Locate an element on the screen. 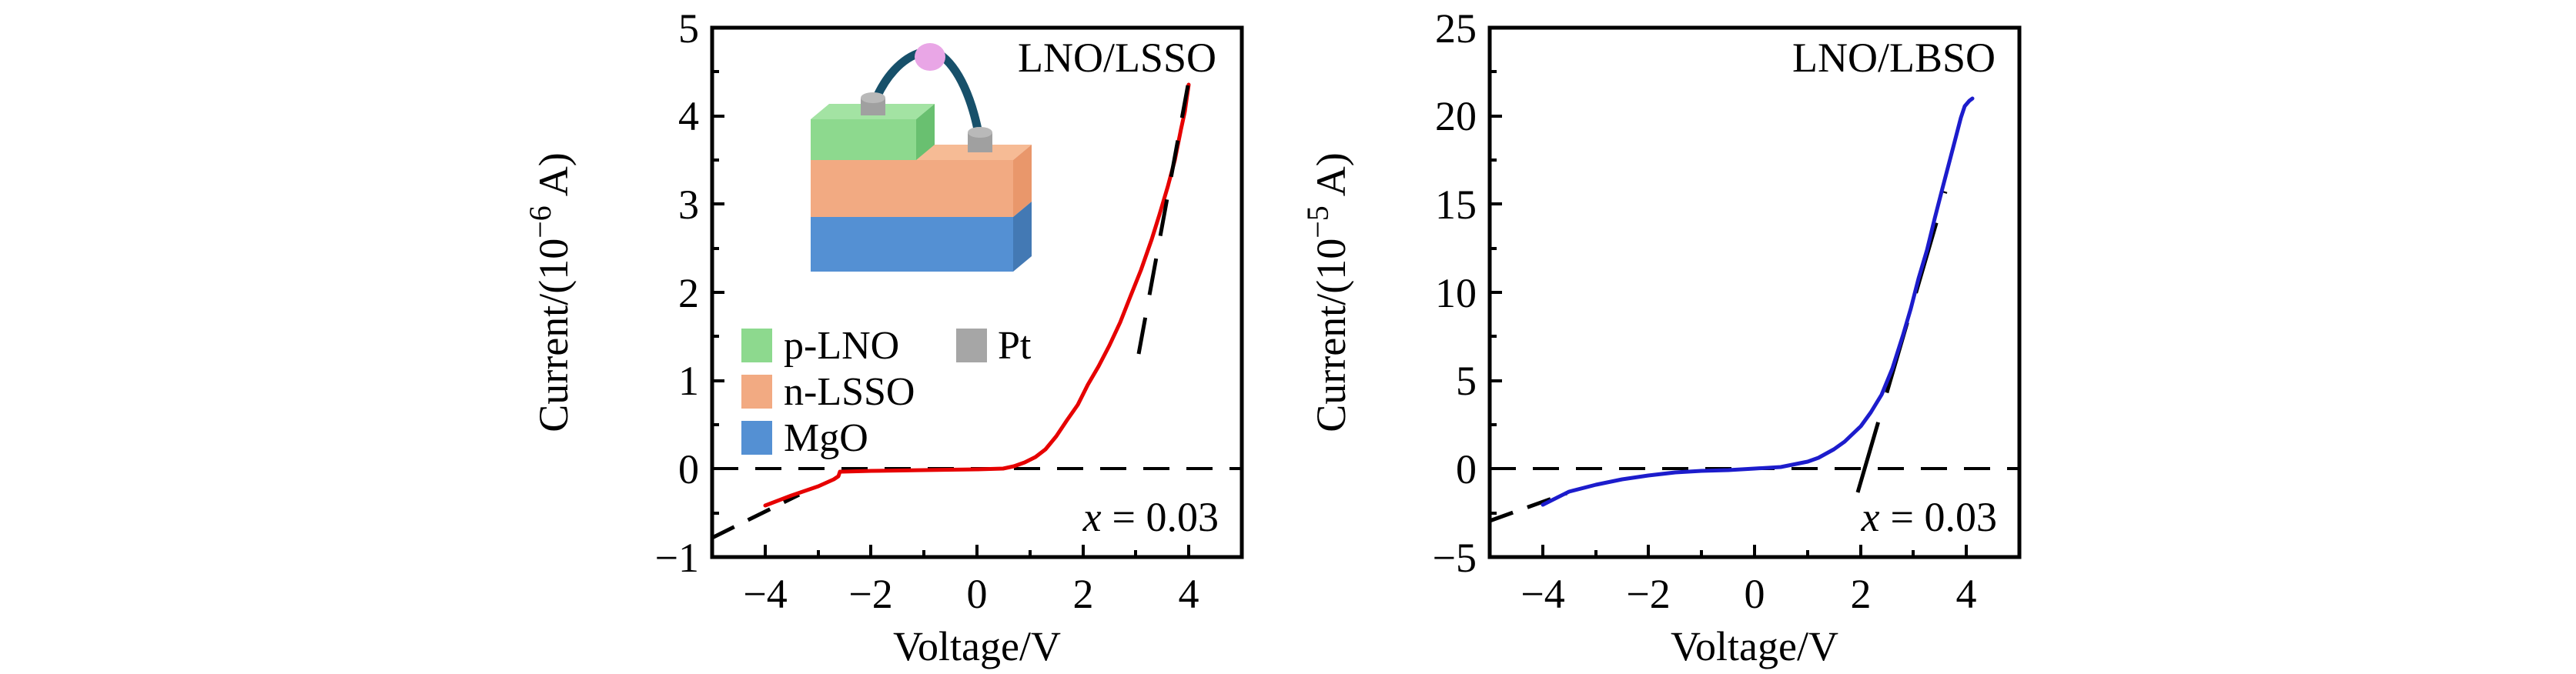 The width and height of the screenshot is (2576, 674). legend-label-p-lno: p-LNO is located at coordinates (841, 346).